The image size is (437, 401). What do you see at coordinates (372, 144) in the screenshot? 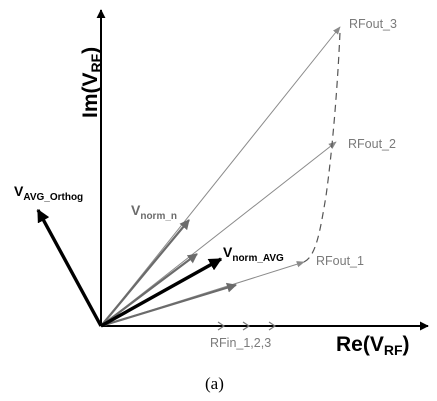
I see `label-rfout-2: RFout_2` at bounding box center [372, 144].